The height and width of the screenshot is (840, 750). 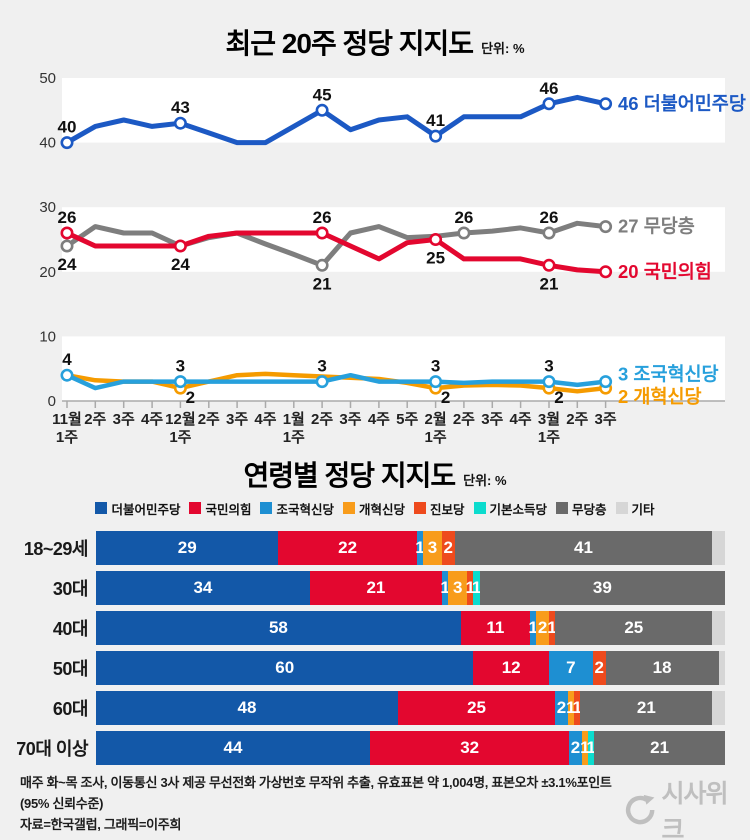 What do you see at coordinates (376, 250) in the screenshot?
I see `line-series-independents: 24 21 26 26 27 무당층` at bounding box center [376, 250].